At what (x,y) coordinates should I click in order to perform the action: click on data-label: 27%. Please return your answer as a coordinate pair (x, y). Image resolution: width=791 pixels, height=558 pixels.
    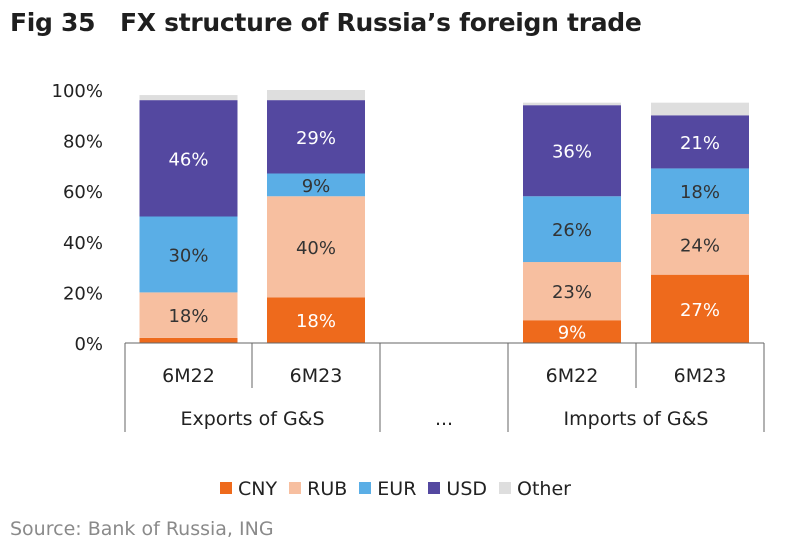
    Looking at the image, I should click on (700, 310).